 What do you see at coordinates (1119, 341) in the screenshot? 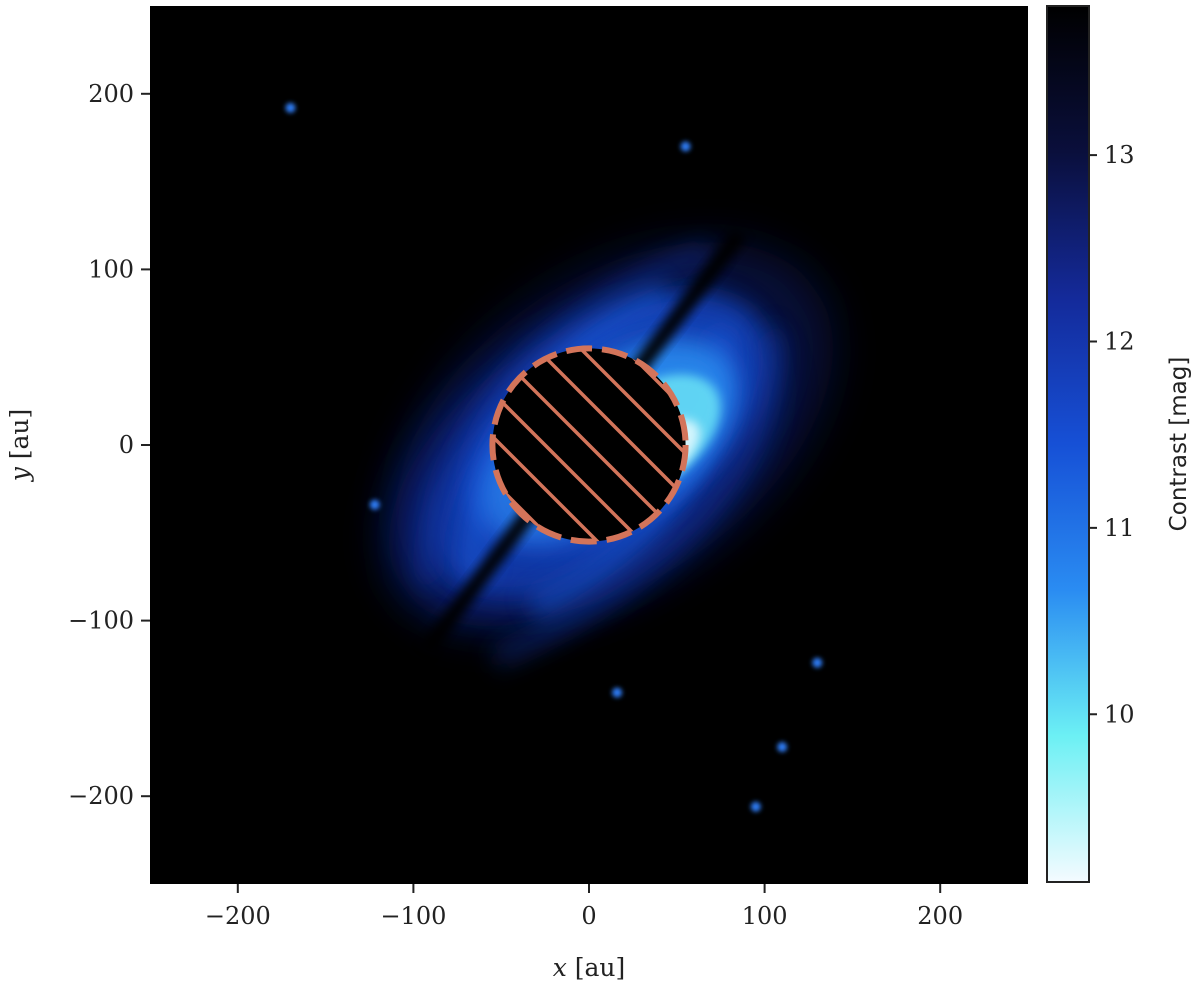
I see `colorbar-tick-label: 12` at bounding box center [1119, 341].